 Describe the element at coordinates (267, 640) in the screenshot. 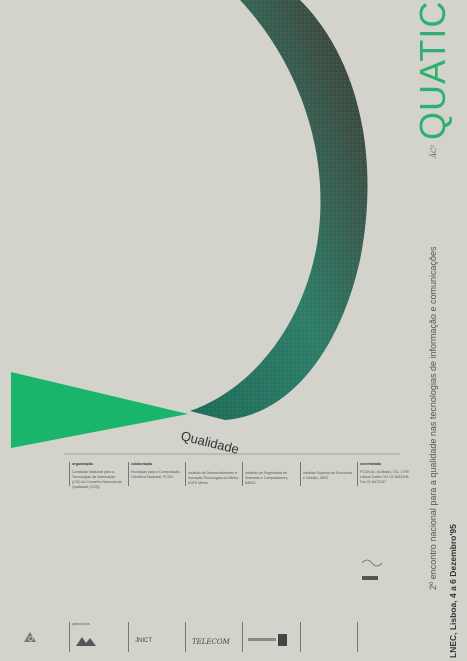

I see `sponsor-logo-4-icon` at that location.